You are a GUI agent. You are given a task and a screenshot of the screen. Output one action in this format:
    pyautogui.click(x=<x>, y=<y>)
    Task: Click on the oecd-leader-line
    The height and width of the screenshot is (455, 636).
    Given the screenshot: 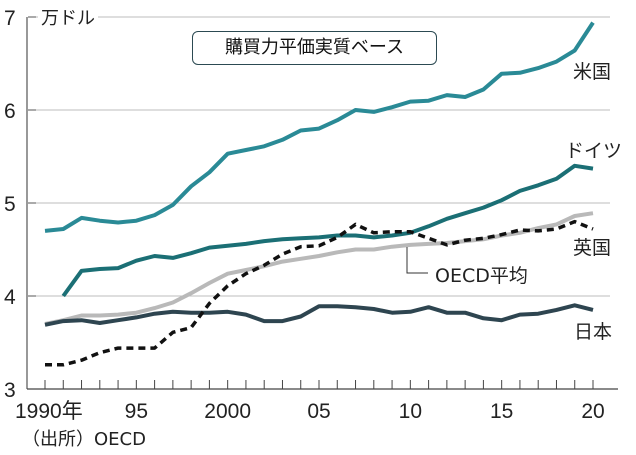 What is the action you would take?
    pyautogui.click(x=417, y=260)
    